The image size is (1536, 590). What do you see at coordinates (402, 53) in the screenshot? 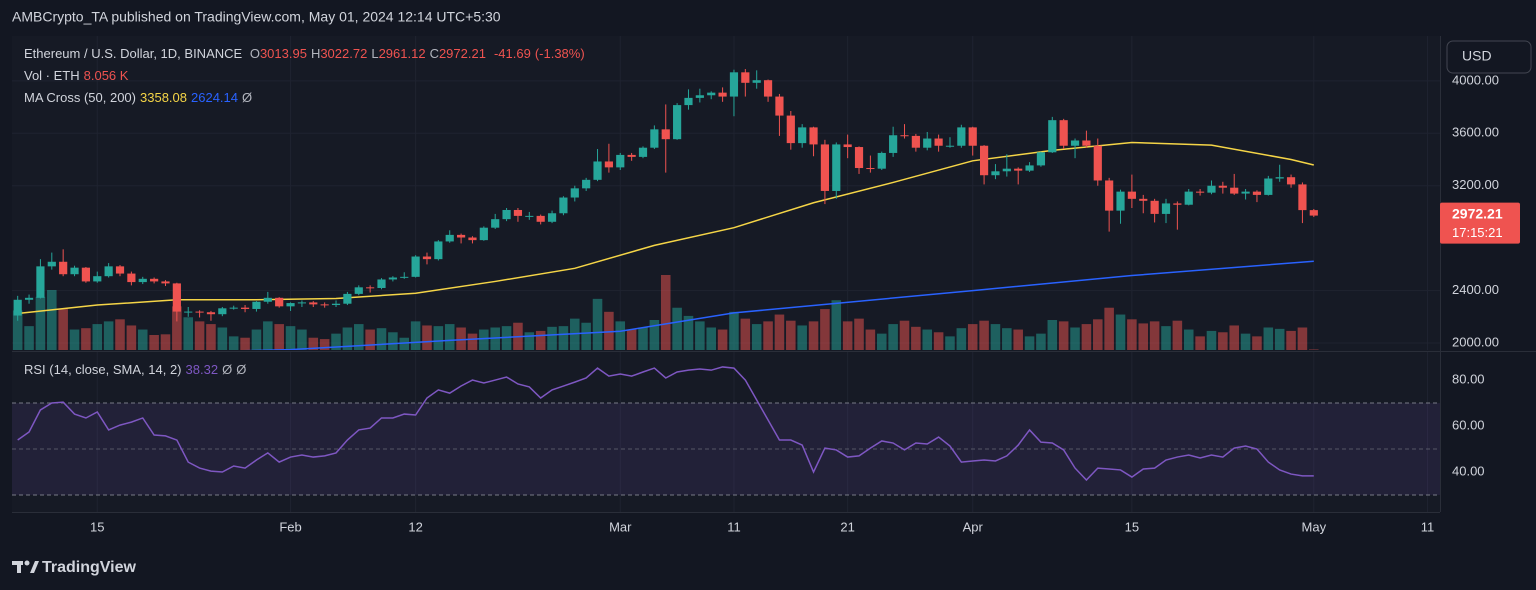
I see `ohlc-value: 2961.12` at bounding box center [402, 53].